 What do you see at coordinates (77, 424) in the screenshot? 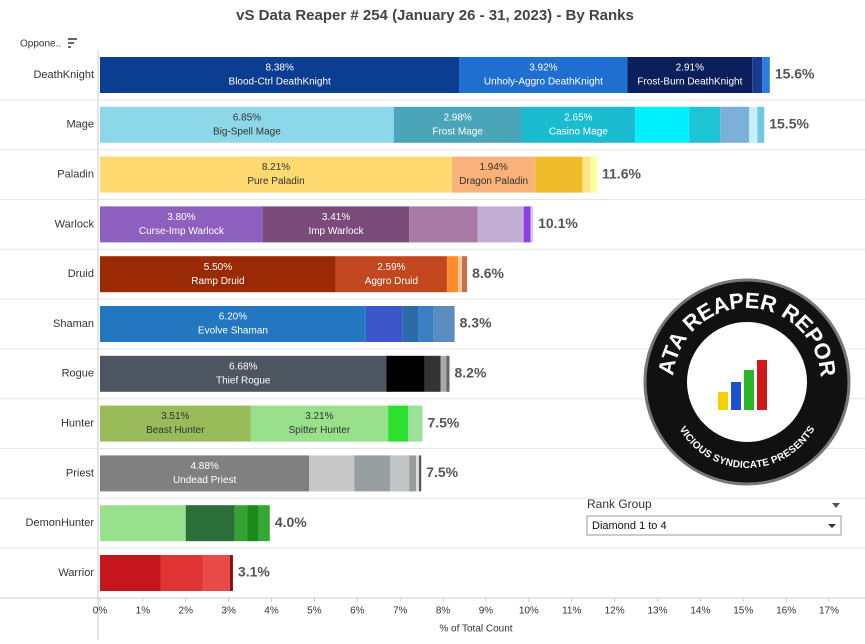
I see `y-tick-label: Hunter` at bounding box center [77, 424].